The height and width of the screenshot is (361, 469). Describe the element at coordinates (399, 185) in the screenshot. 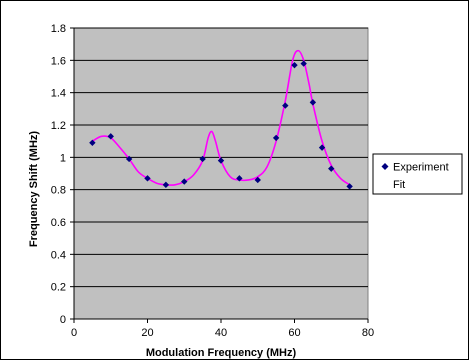

I see `legend-label-fit: Fit` at that location.